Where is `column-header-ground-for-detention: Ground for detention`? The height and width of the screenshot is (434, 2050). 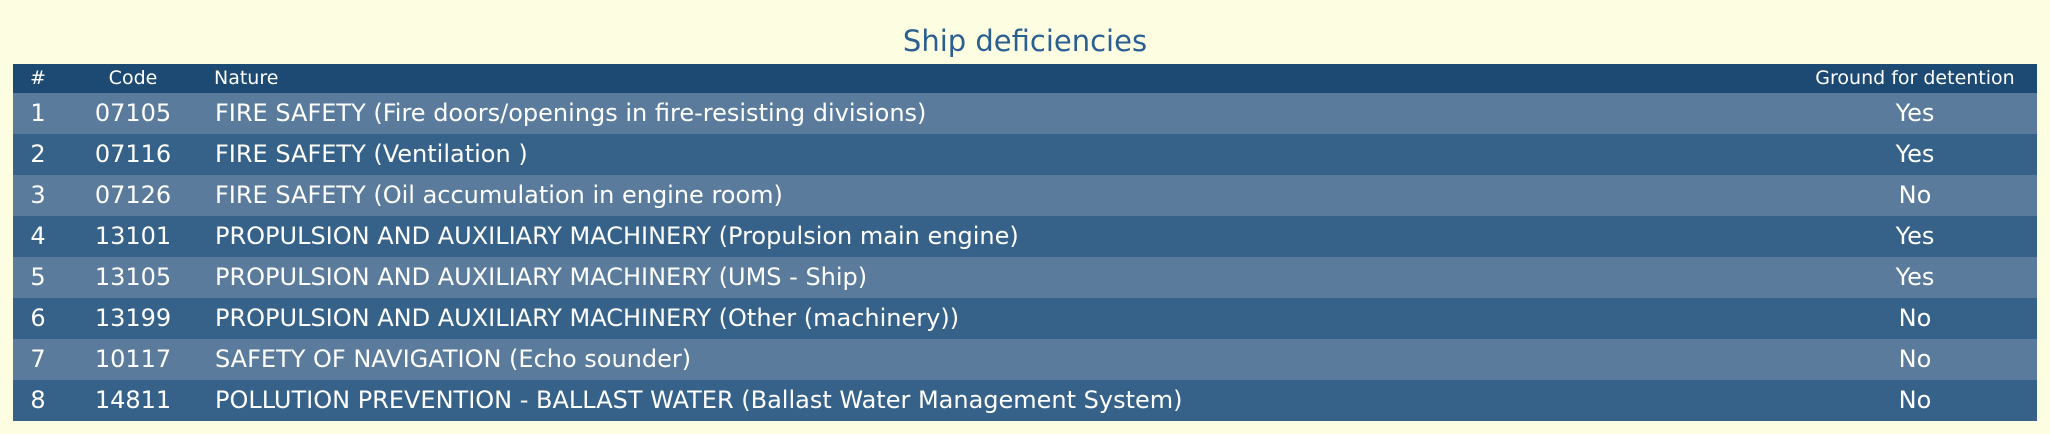 column-header-ground-for-detention: Ground for detention is located at coordinates (1915, 78).